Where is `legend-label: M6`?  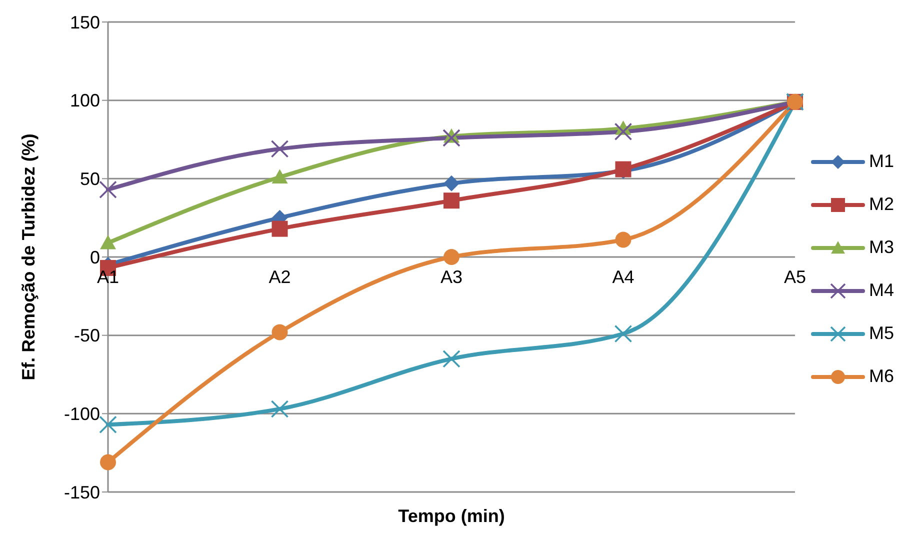
legend-label: M6 is located at coordinates (881, 376).